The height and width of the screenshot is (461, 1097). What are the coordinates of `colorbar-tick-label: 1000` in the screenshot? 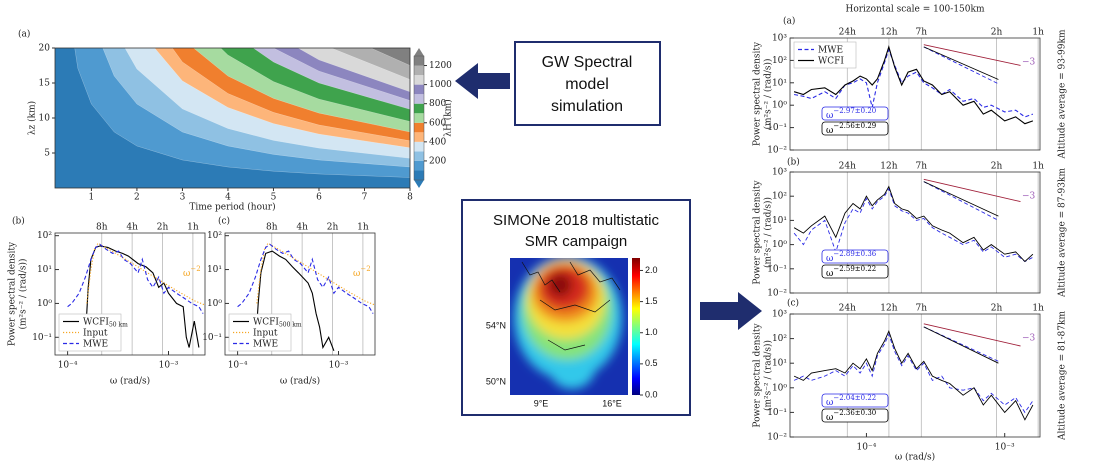 It's located at (440, 85).